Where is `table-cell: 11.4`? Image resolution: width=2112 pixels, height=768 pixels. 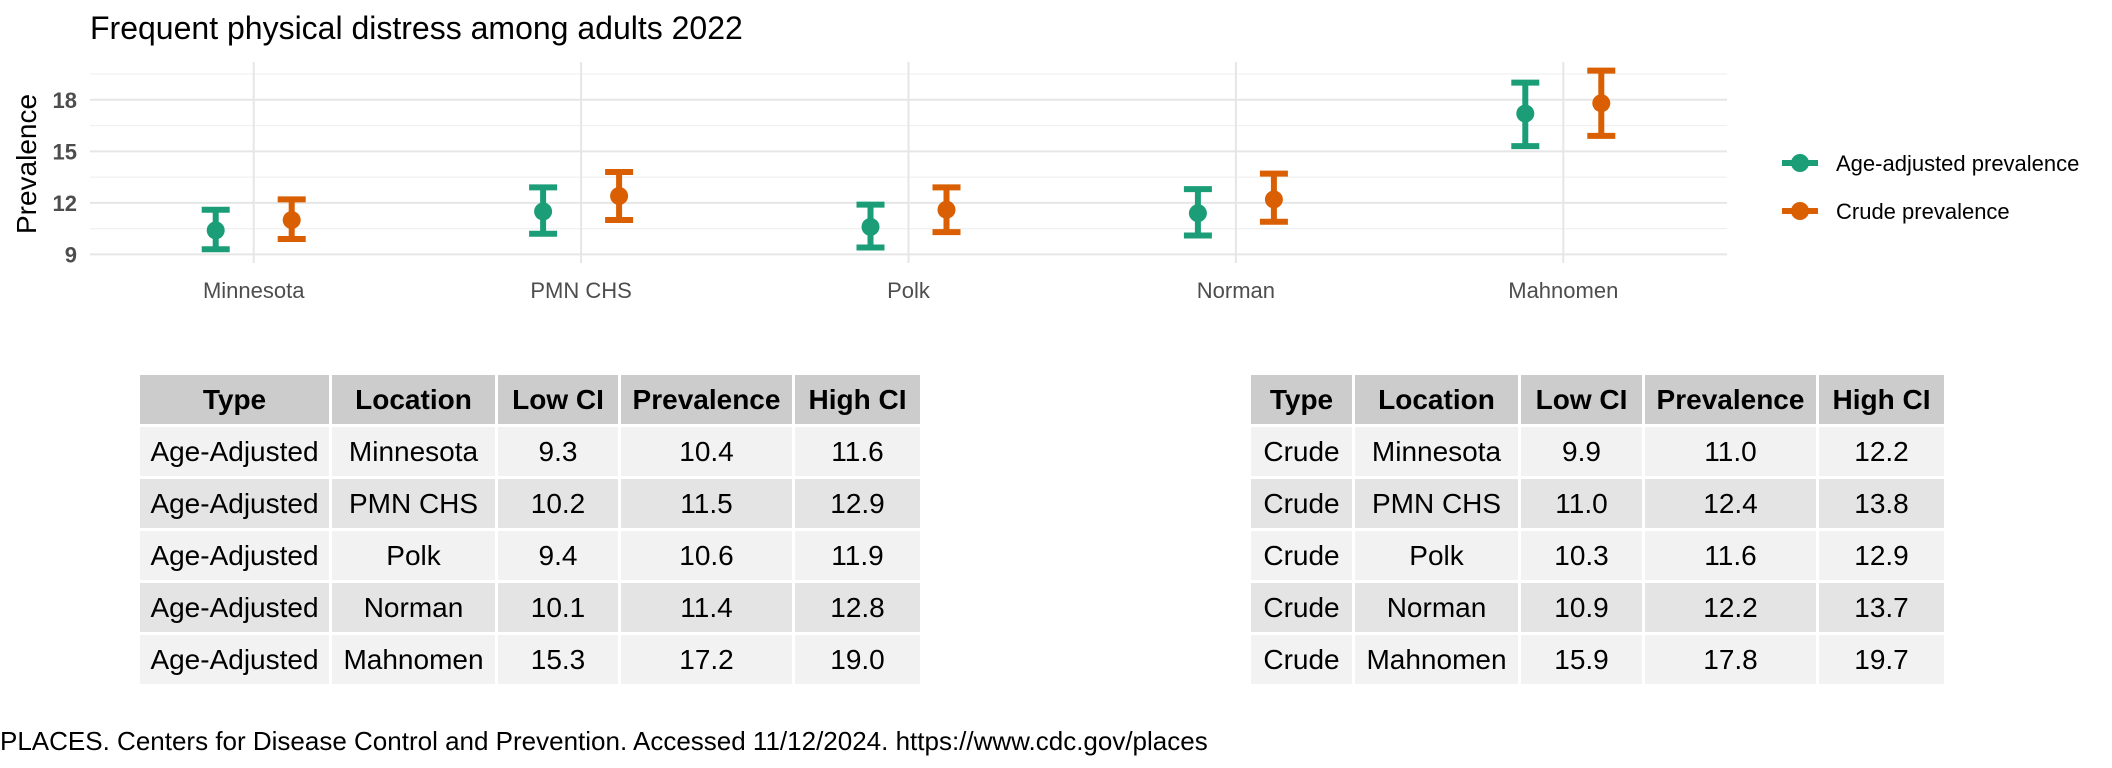 table-cell: 11.4 is located at coordinates (706, 607).